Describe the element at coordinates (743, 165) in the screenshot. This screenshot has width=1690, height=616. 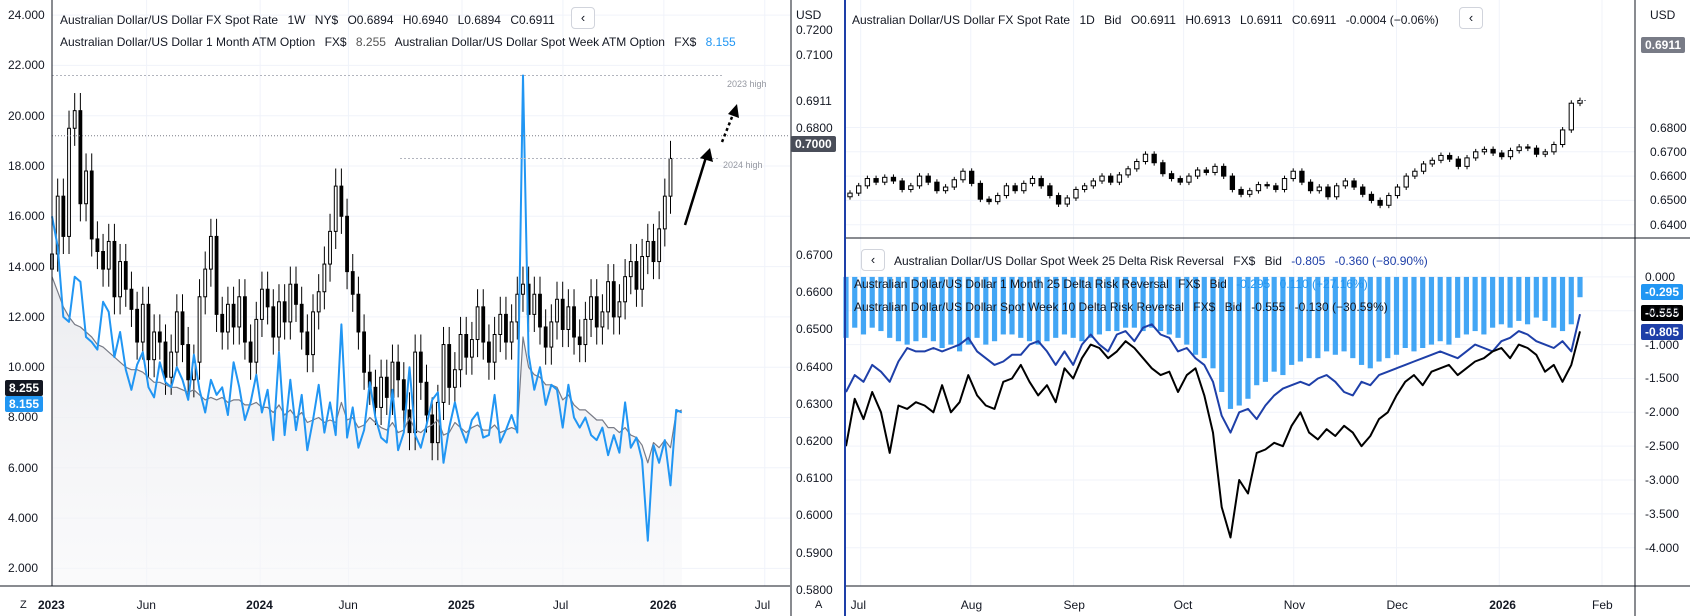
I see `annotation-2024-high: 2024 high` at that location.